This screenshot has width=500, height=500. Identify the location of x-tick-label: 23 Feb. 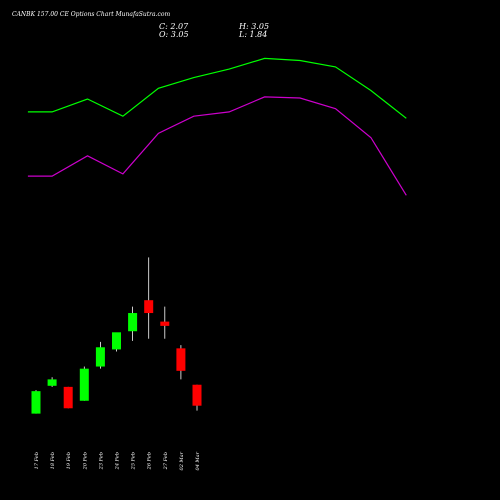
(101, 461).